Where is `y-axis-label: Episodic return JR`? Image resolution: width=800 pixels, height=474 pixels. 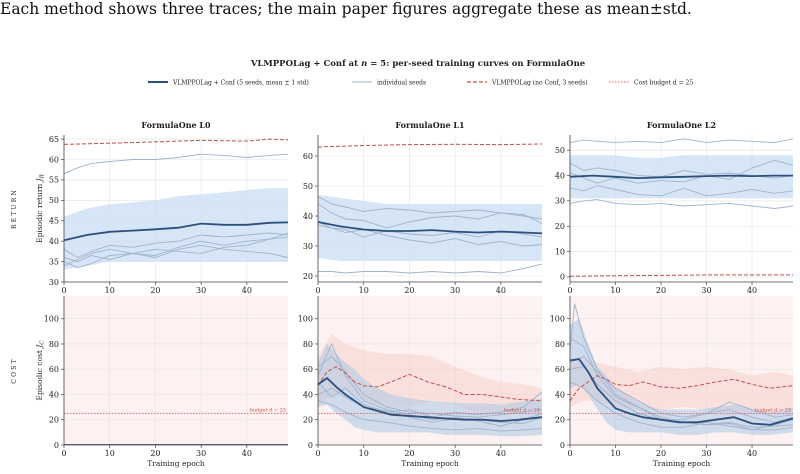
y-axis-label: Episodic return JR is located at coordinates (40, 208).